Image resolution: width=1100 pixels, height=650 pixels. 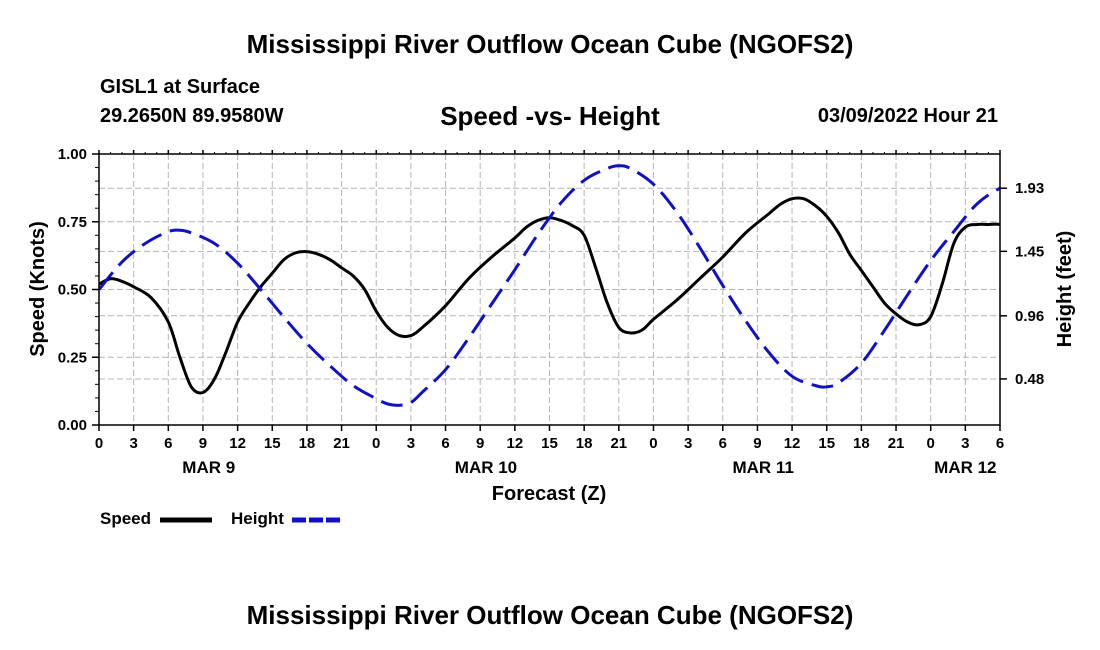 I want to click on y2-tick-label: 1.45, so click(x=1029, y=251).